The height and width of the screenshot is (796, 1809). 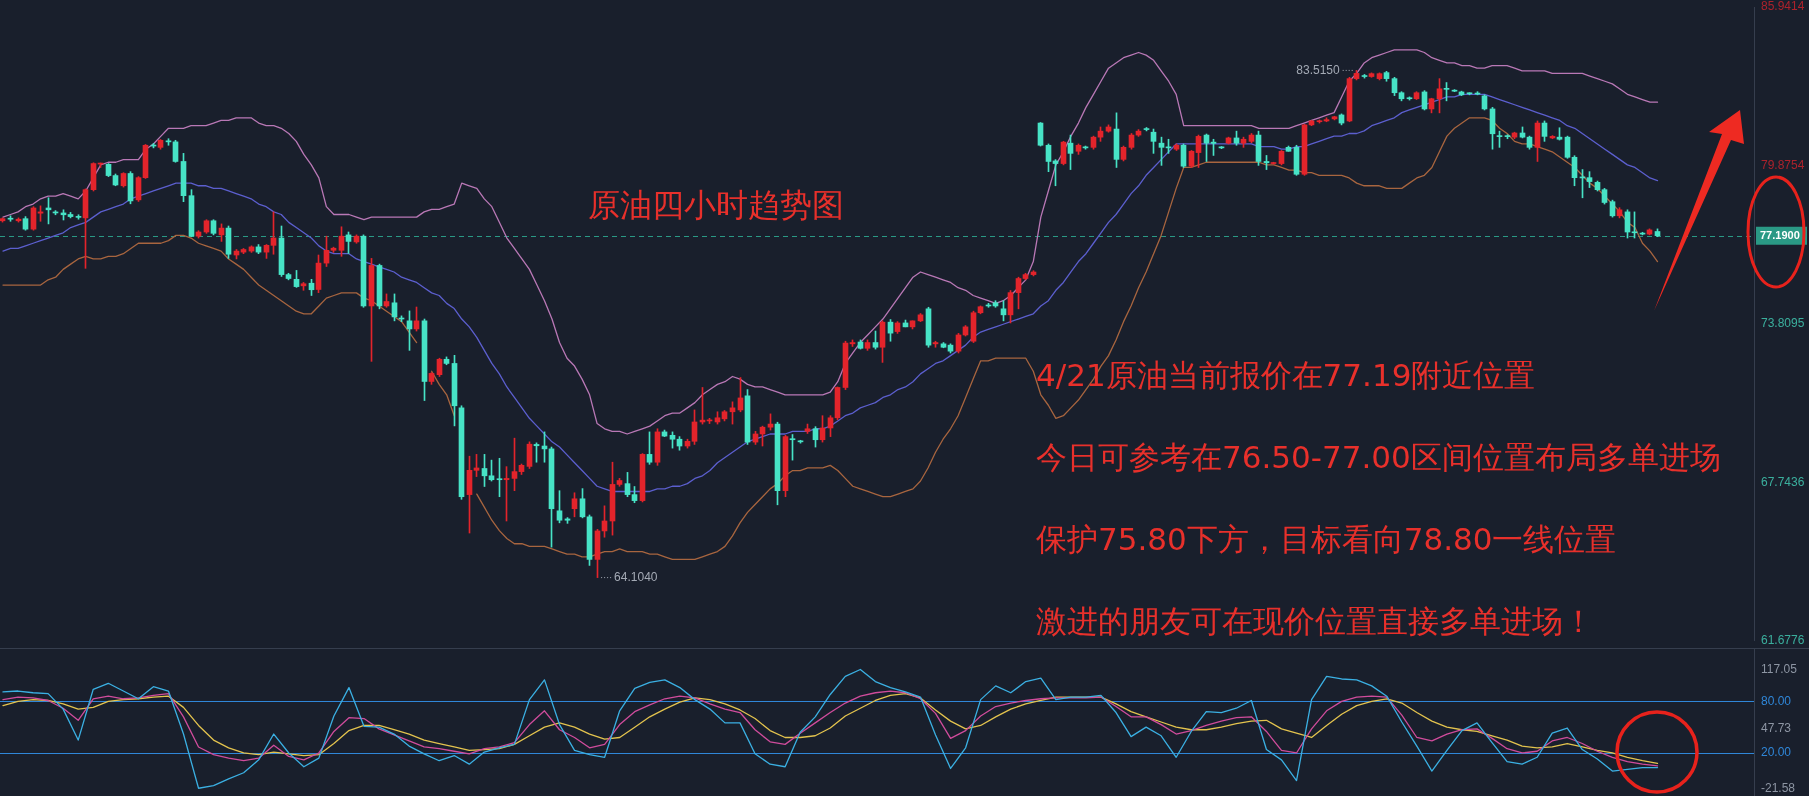 What do you see at coordinates (1776, 752) in the screenshot?
I see `y-tick-label: 20.00` at bounding box center [1776, 752].